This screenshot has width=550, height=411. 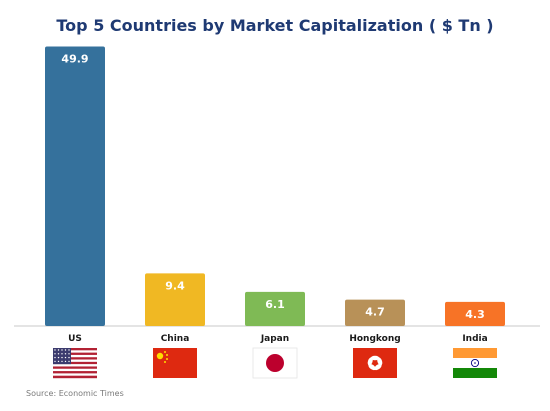 I want to click on category-label-india: India, so click(x=474, y=339).